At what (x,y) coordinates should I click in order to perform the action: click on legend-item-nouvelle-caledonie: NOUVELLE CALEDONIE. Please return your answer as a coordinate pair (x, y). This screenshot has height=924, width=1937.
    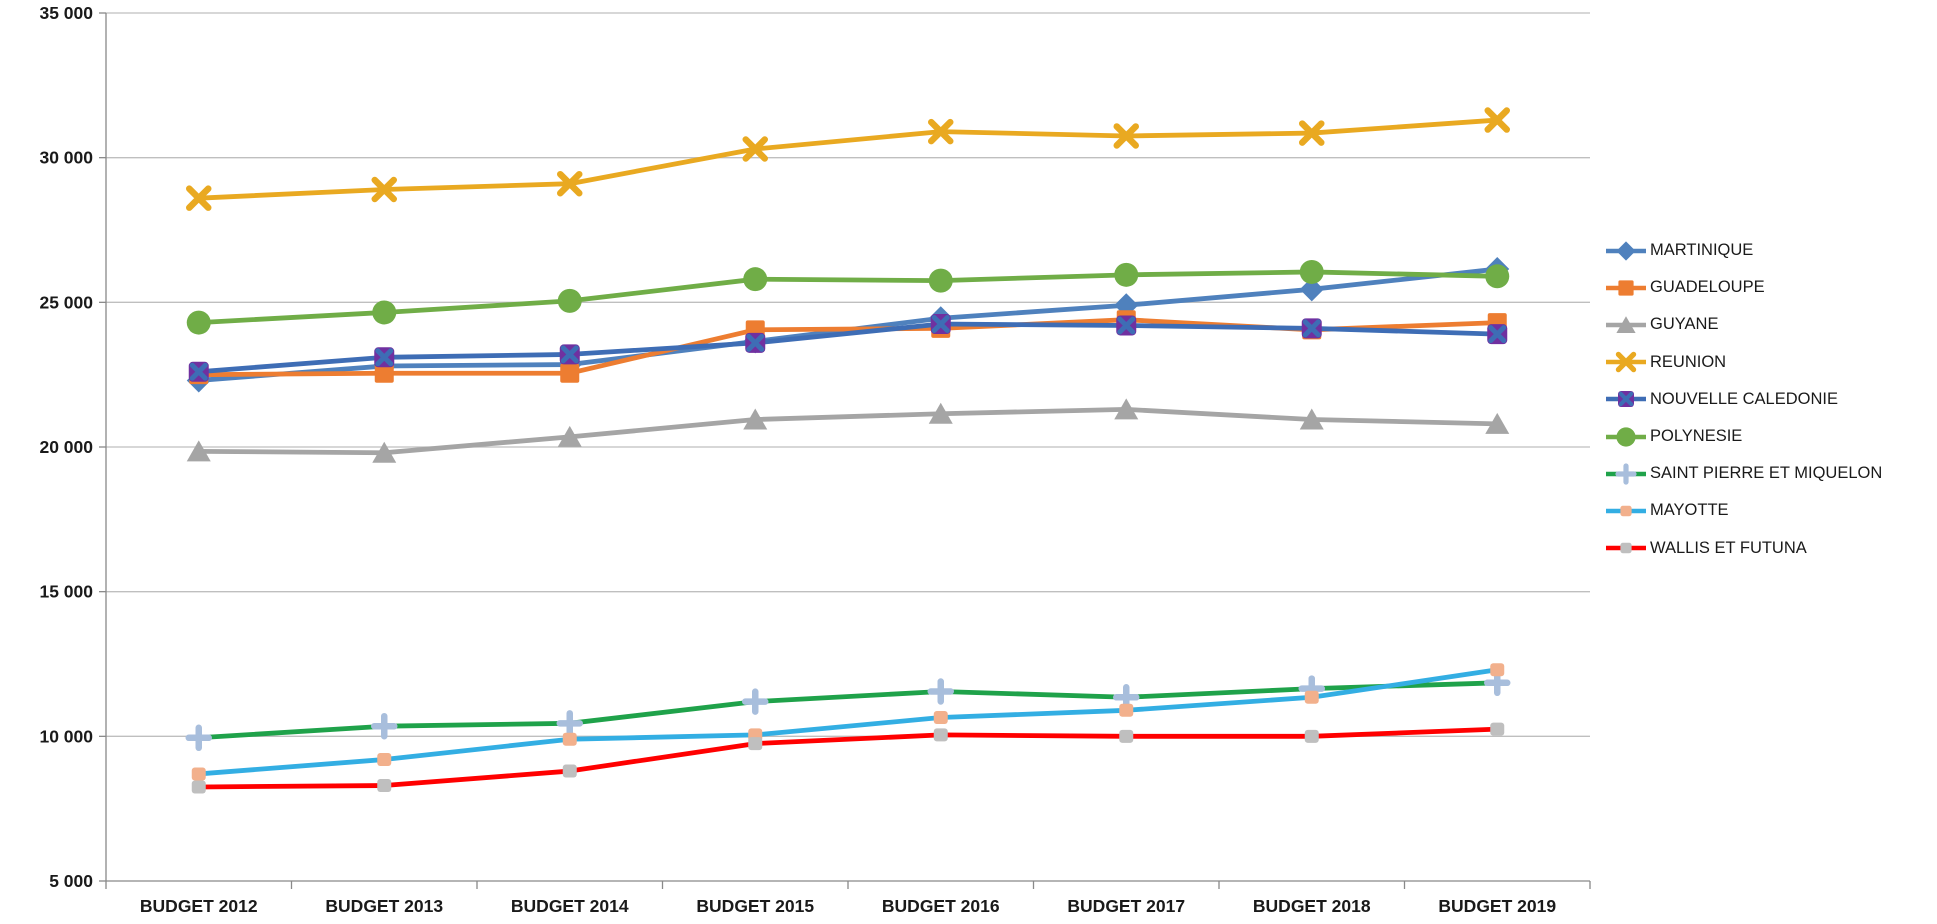
    Looking at the image, I should click on (1744, 399).